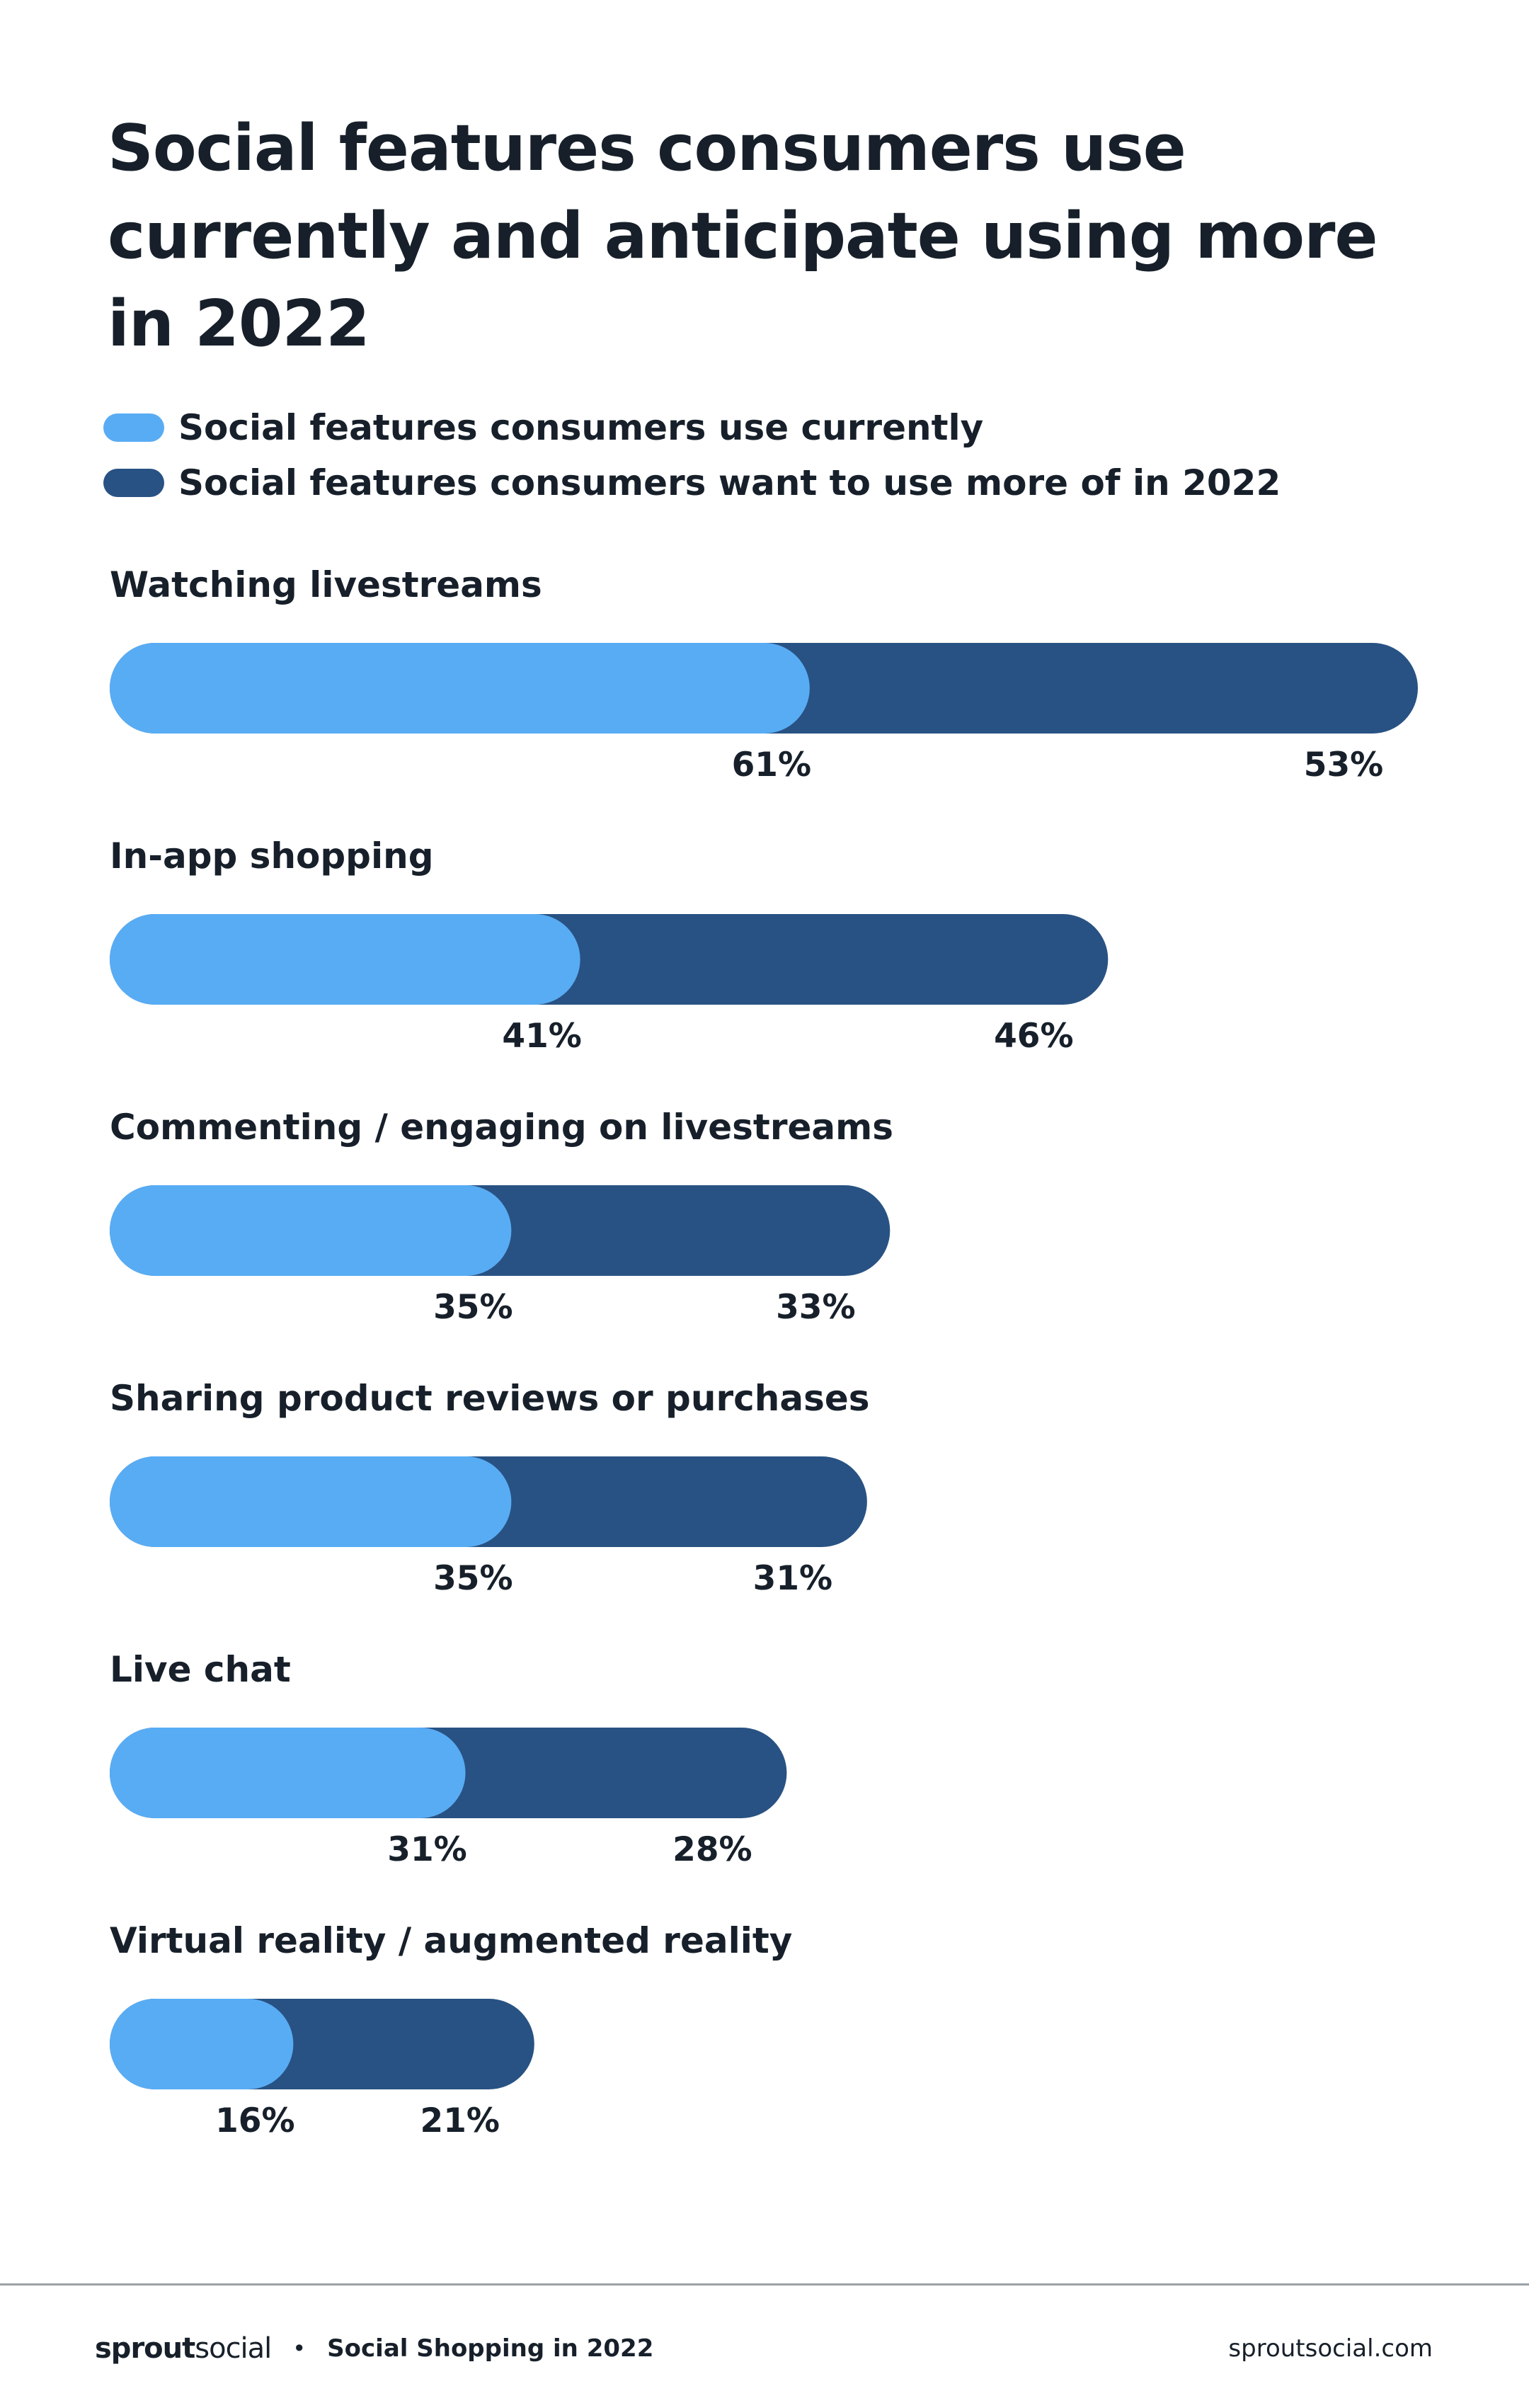  What do you see at coordinates (542, 1036) in the screenshot?
I see `value-label-current-2: 41%` at bounding box center [542, 1036].